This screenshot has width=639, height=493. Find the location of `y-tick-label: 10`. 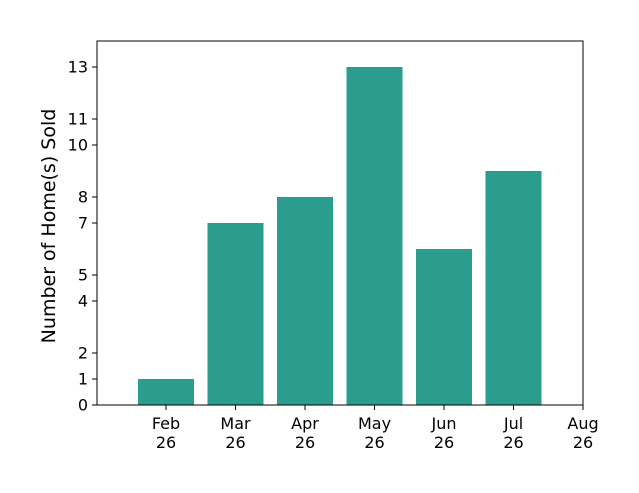

y-tick-label: 10 is located at coordinates (78, 145).